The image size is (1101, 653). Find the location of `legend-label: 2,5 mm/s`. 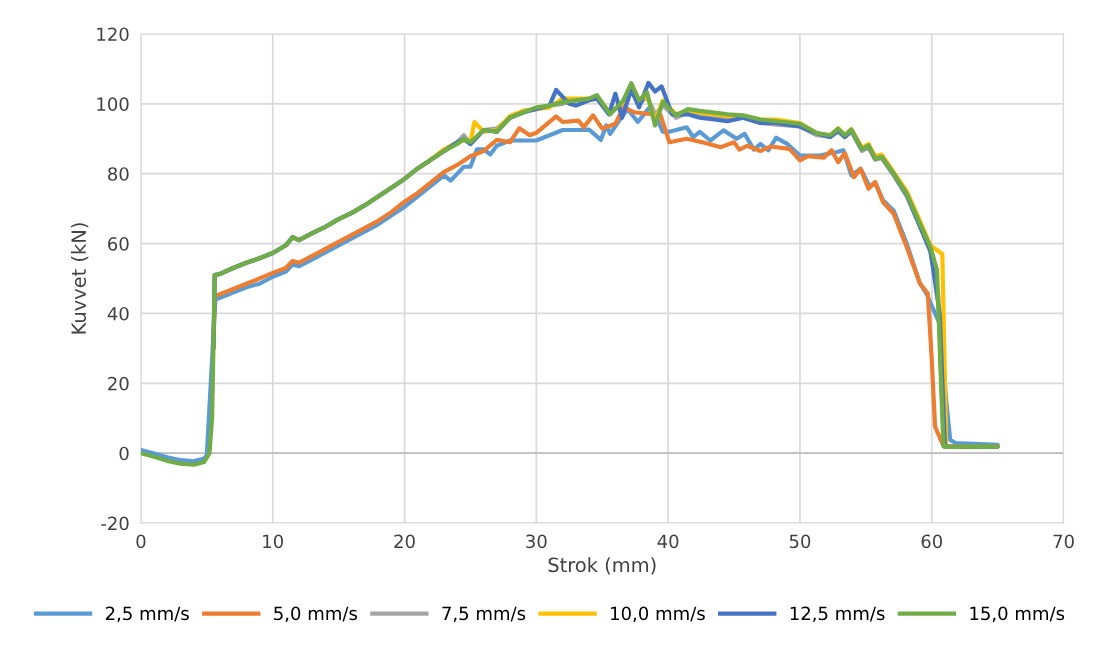

legend-label: 2,5 mm/s is located at coordinates (147, 614).